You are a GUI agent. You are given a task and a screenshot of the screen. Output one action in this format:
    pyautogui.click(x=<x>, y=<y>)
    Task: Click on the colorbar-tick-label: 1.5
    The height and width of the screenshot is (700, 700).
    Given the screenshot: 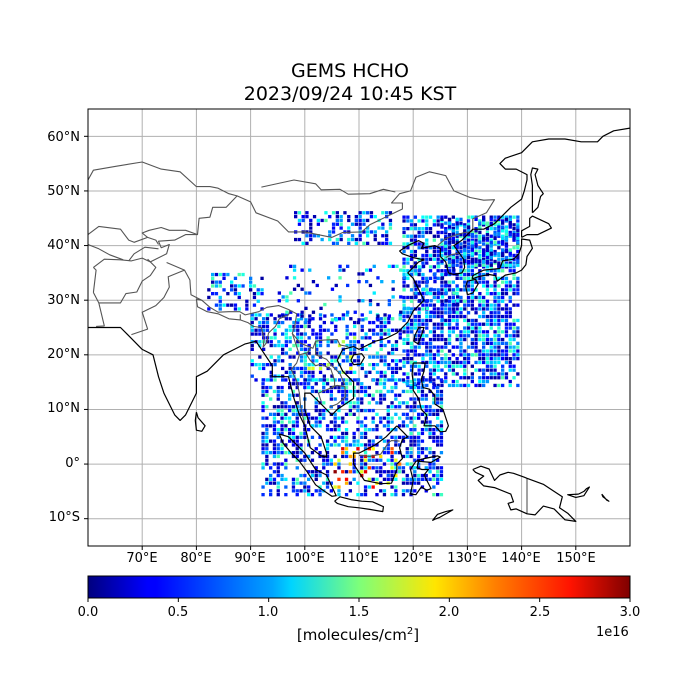 What is the action you would take?
    pyautogui.click(x=359, y=612)
    